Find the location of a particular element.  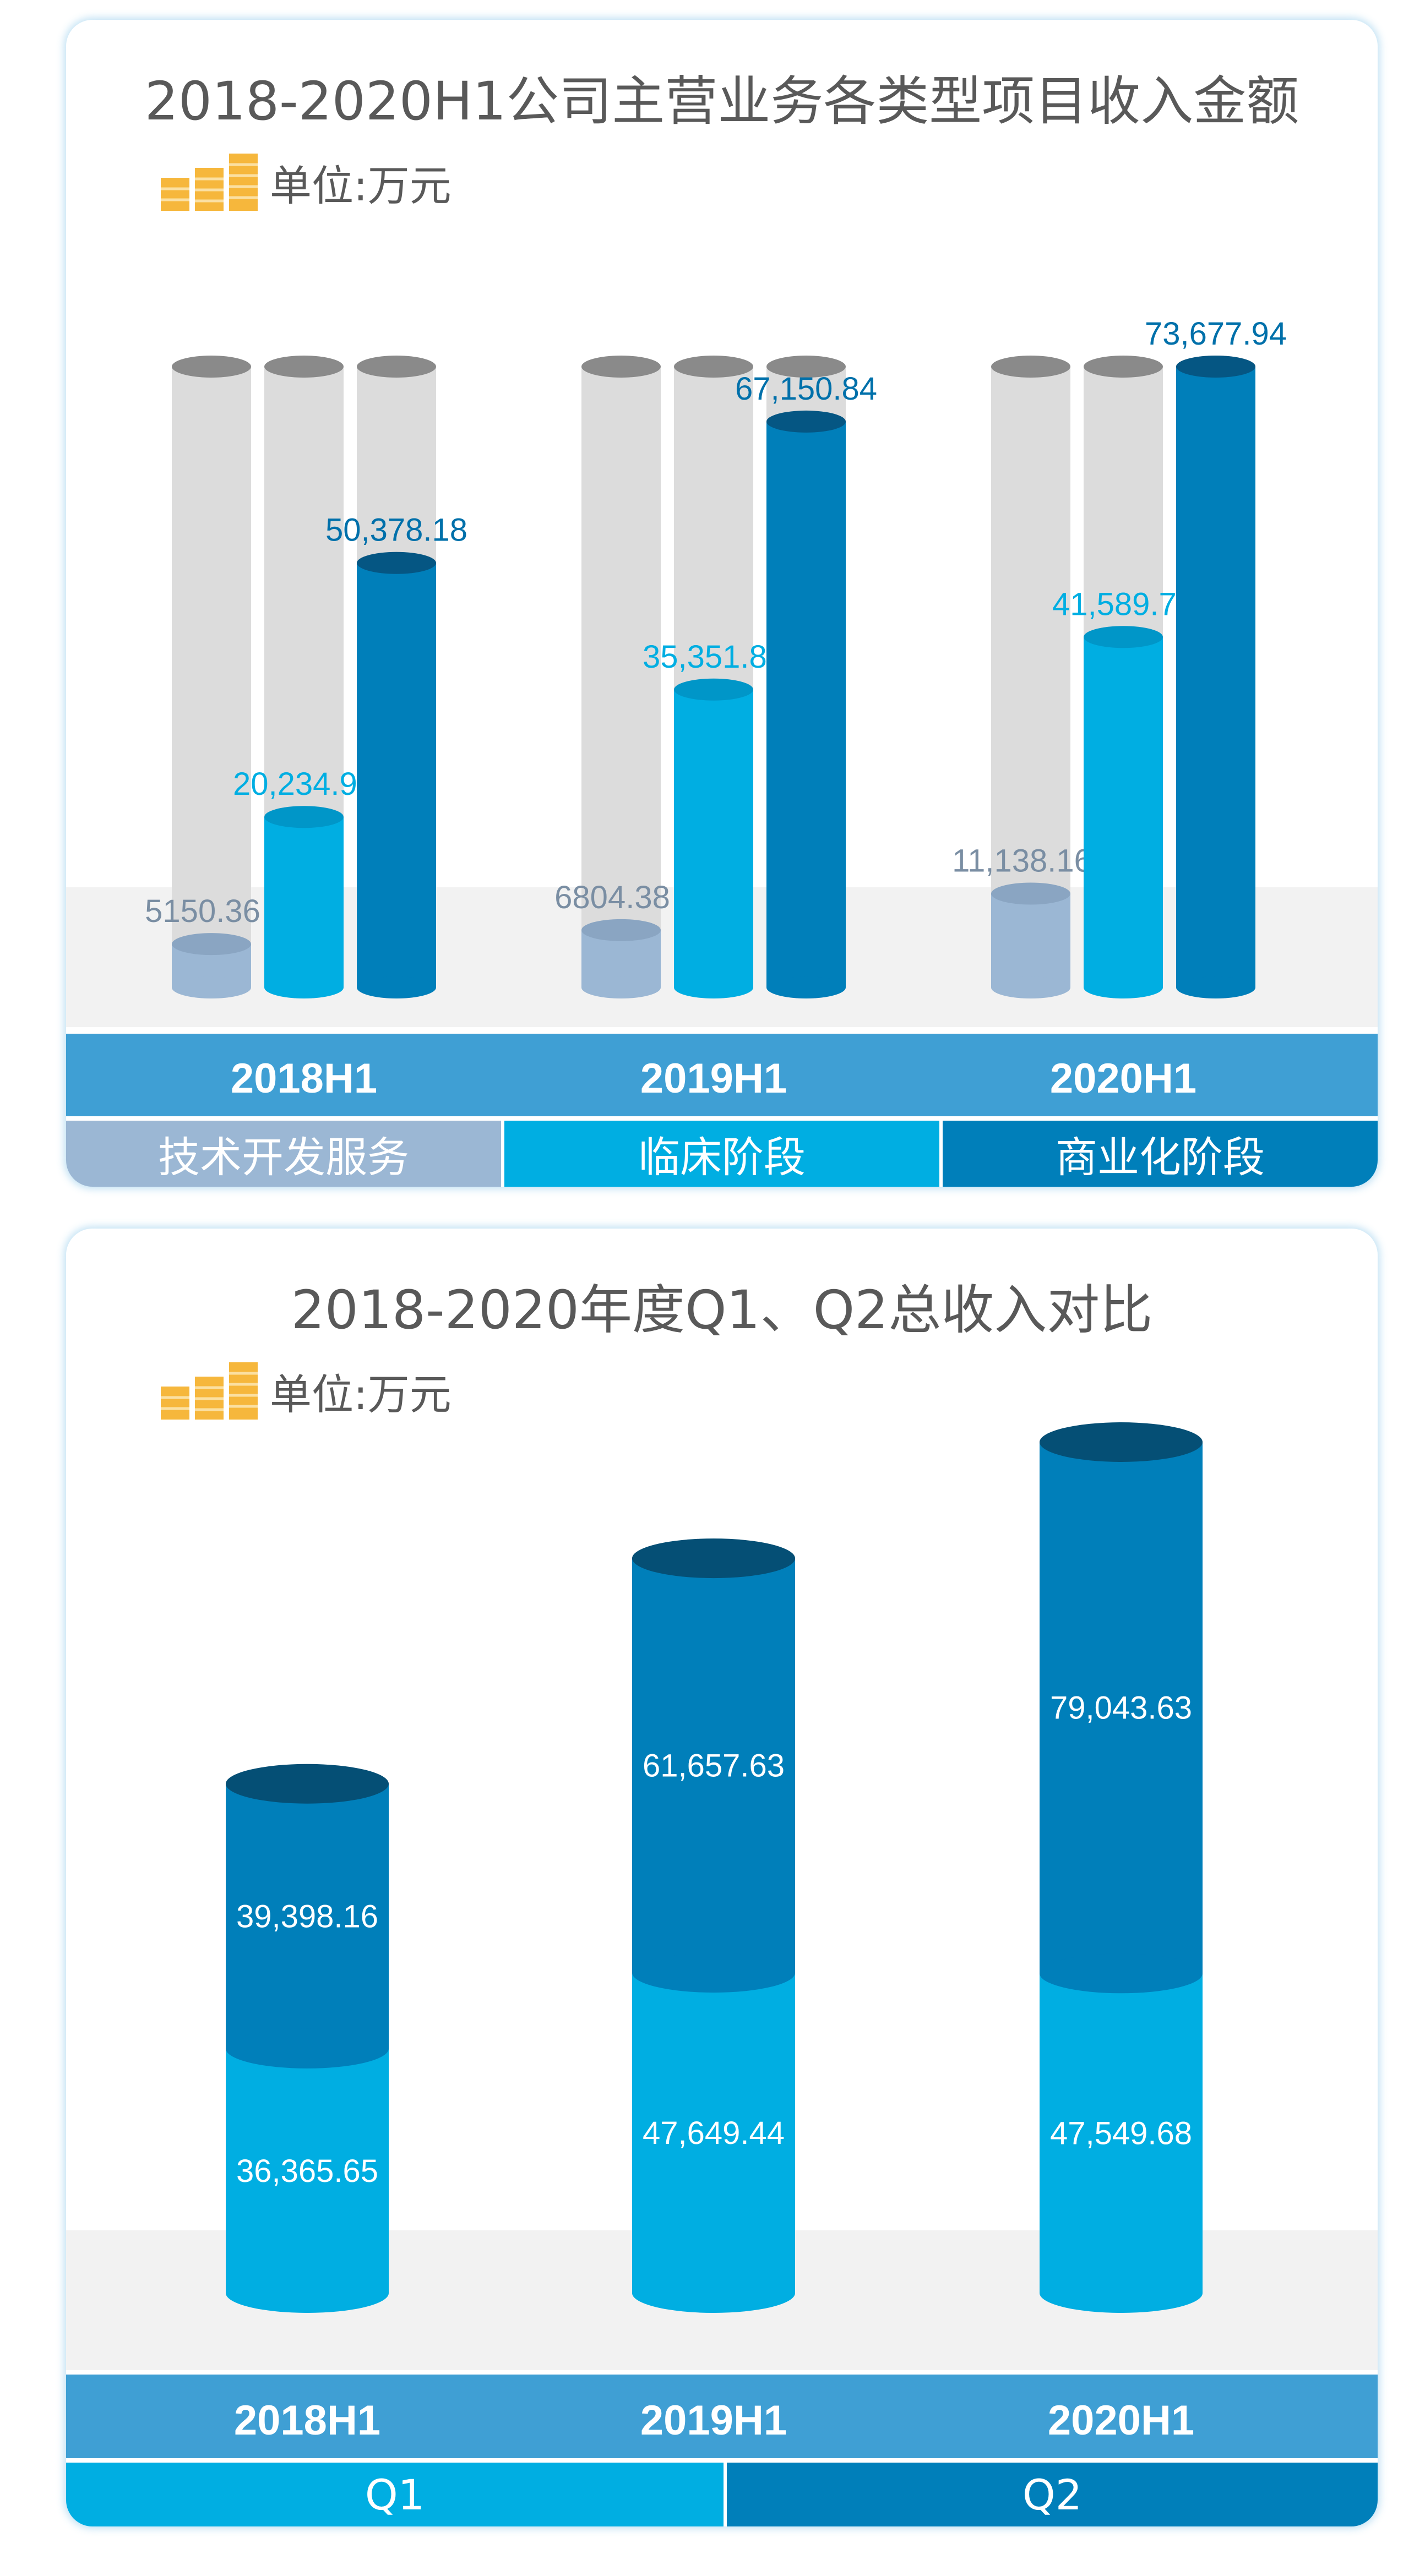

chart1-unit: 单位:万元 is located at coordinates (306, 182).